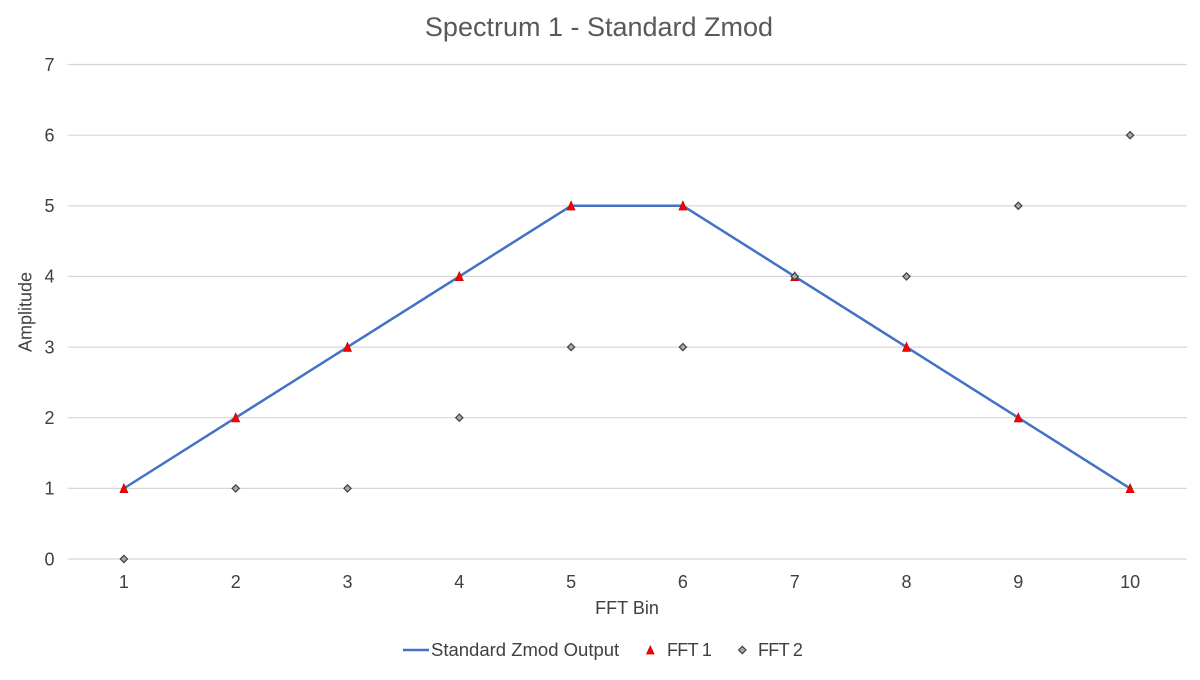  Describe the element at coordinates (627, 608) in the screenshot. I see `svg-text: FFT Bin` at that location.